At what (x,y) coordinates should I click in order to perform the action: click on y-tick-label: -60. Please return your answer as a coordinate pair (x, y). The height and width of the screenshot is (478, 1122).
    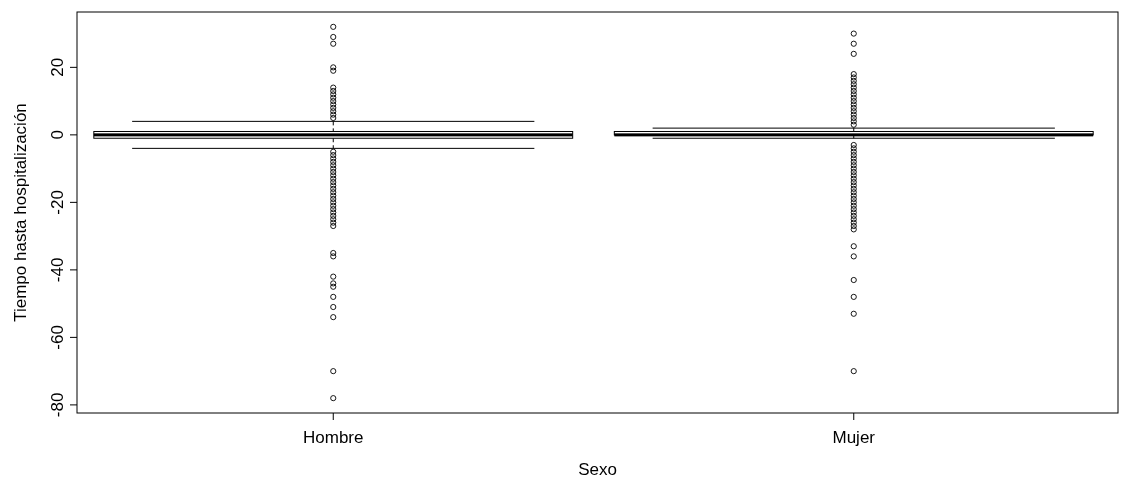
    Looking at the image, I should click on (57, 337).